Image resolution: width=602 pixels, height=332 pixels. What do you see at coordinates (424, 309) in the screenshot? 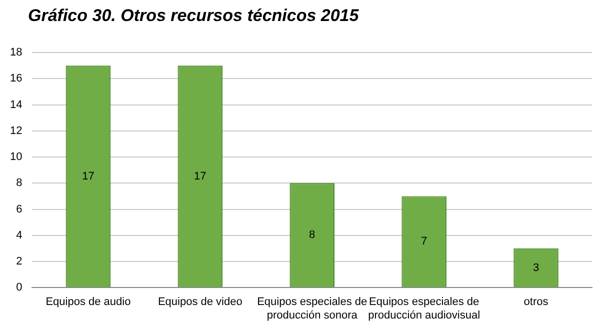
I see `x-tick-label: Equipos especiales de producción audiovisual` at bounding box center [424, 309].